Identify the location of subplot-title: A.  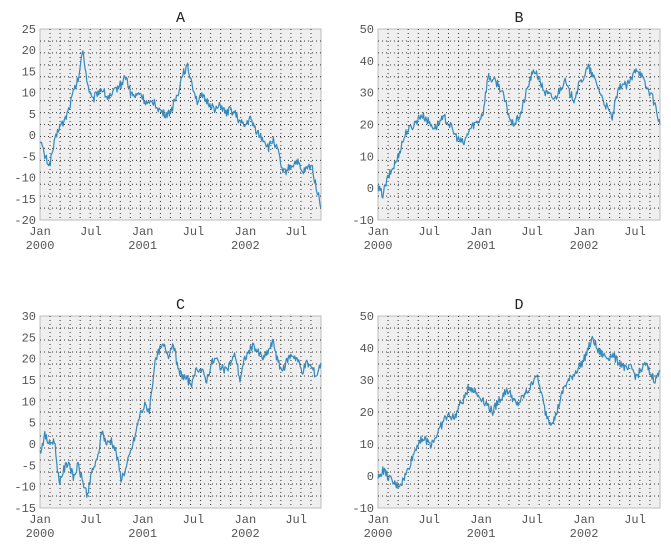
(180, 18).